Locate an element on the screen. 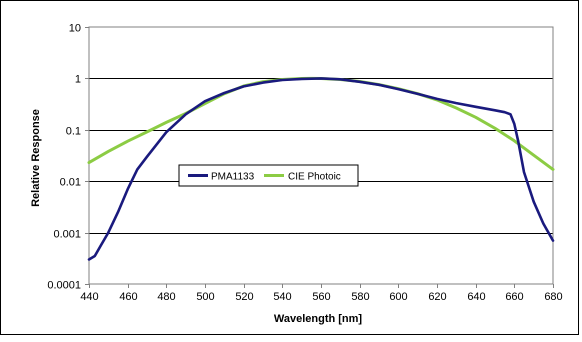 The image size is (582, 342). legend: PMA1133 CIE Photoic is located at coordinates (268, 175).